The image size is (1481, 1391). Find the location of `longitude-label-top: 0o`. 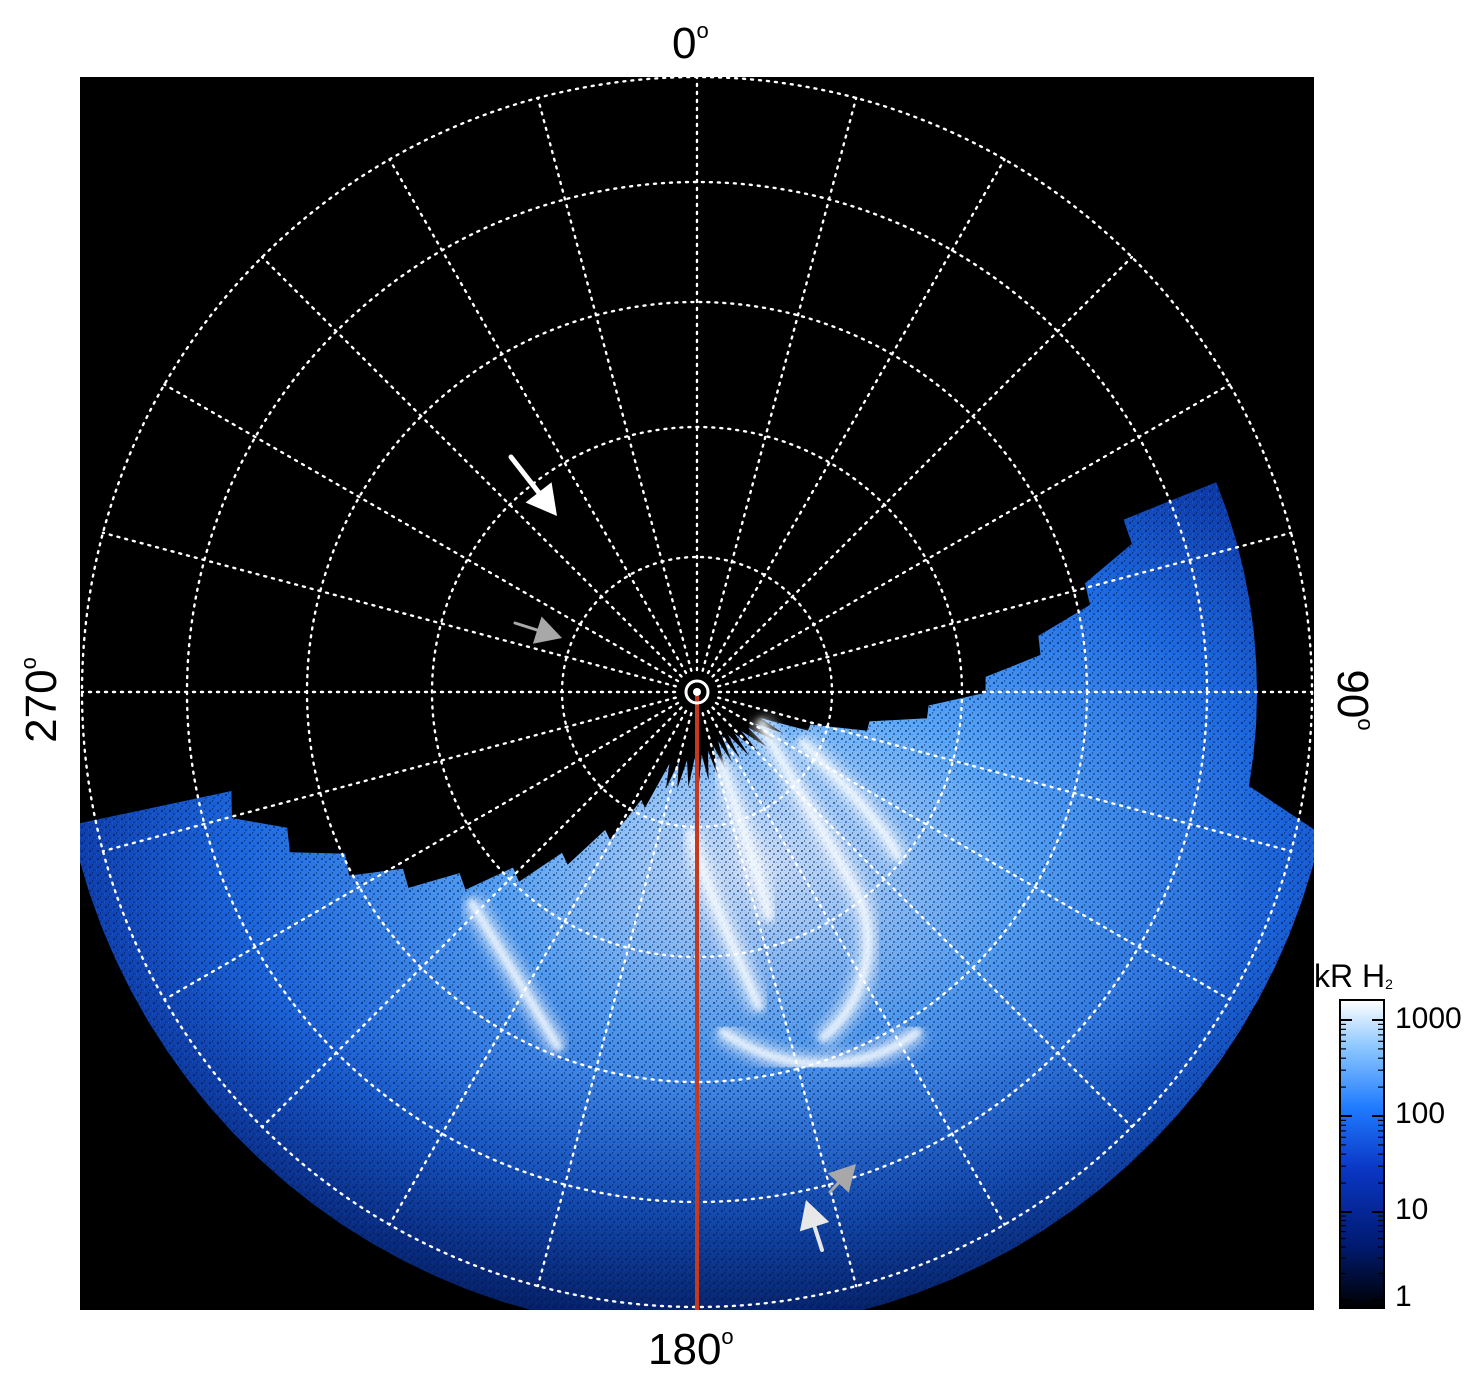

longitude-label-top: 0o is located at coordinates (690, 43).